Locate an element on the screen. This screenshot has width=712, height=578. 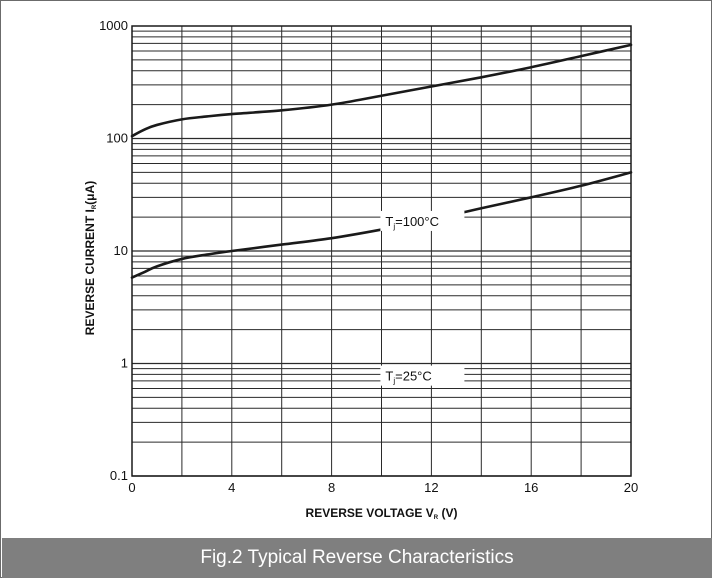
series-label-1: Tj=25°C is located at coordinates (408, 377).